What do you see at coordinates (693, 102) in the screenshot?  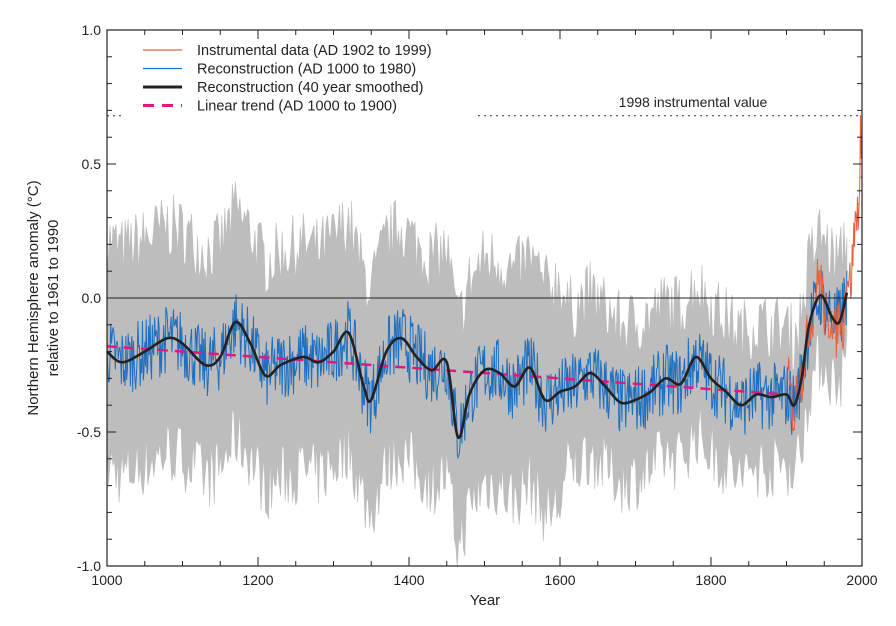 I see `reference-label: 1998 instrumental value` at bounding box center [693, 102].